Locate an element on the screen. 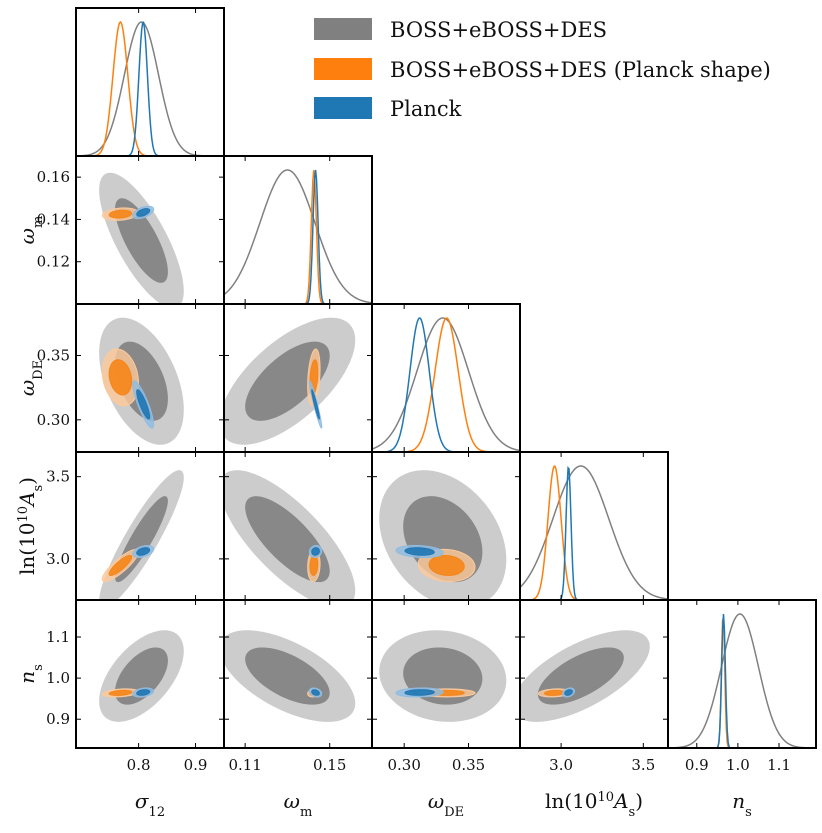  panel-s12-om is located at coordinates (150, 230).